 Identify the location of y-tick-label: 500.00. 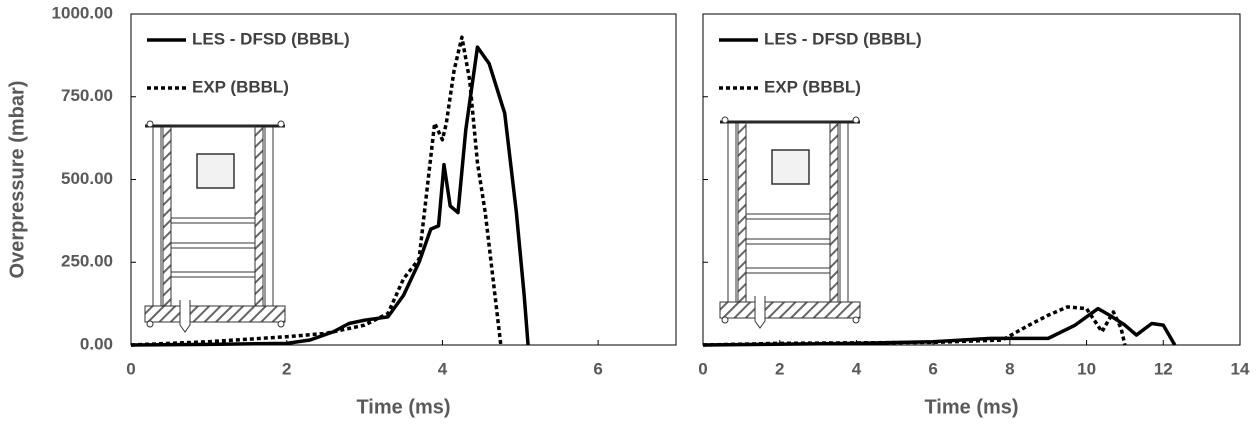
(87, 178).